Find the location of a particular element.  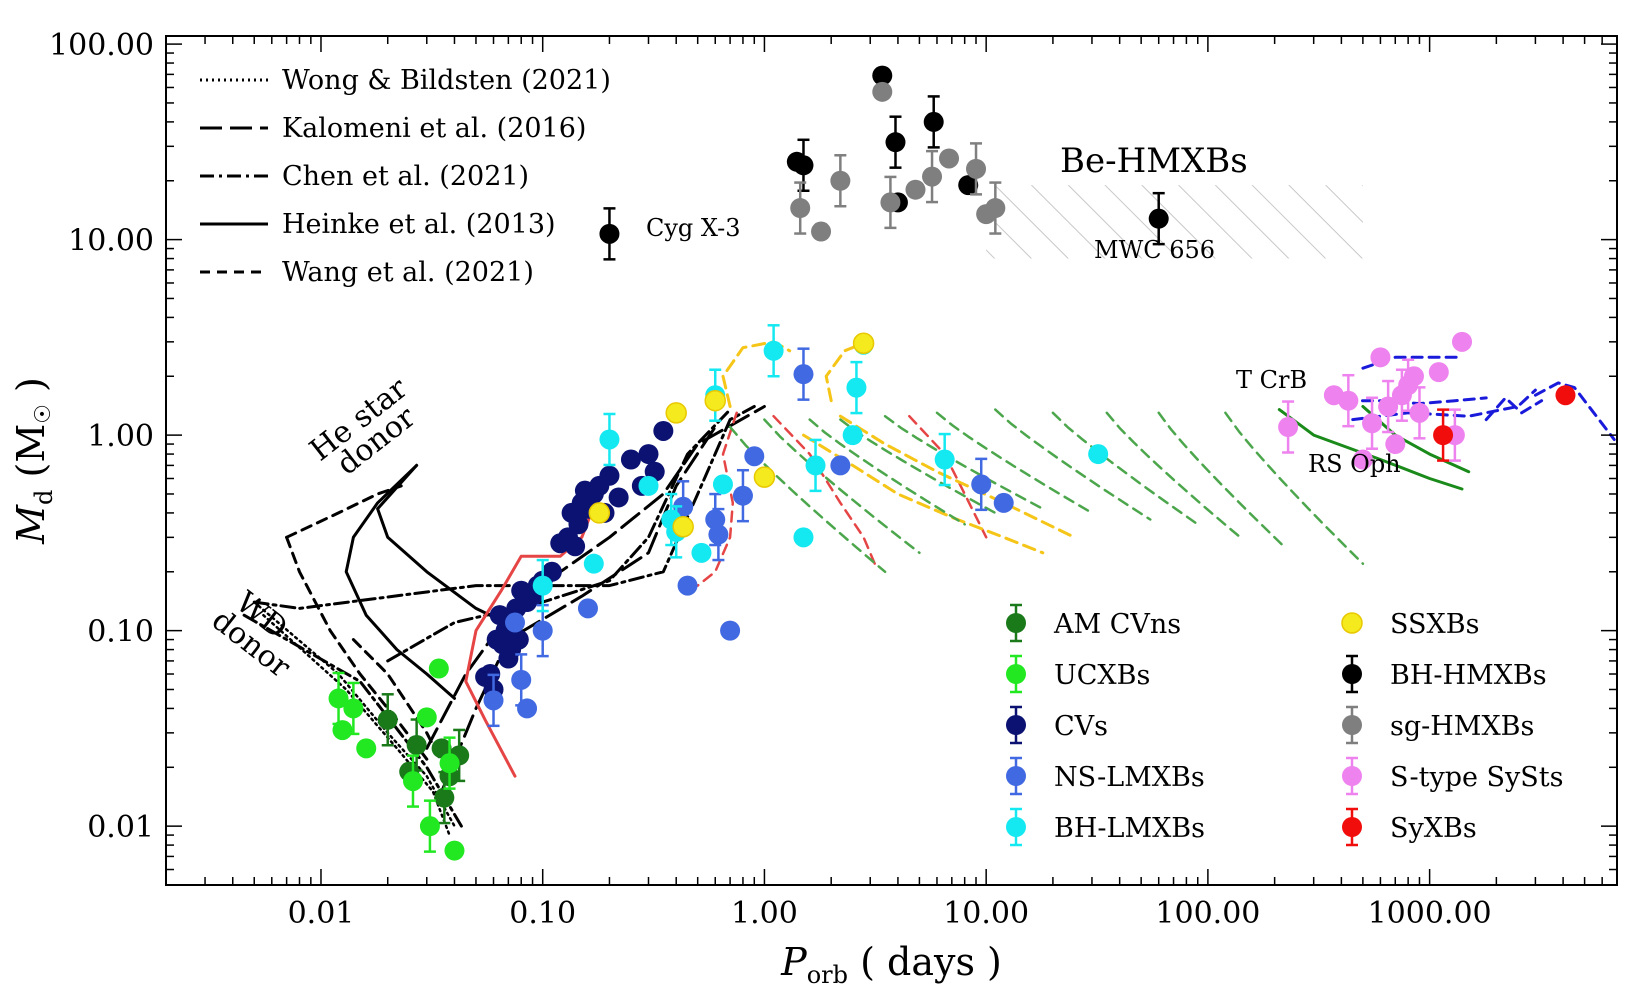

series-ssxbs is located at coordinates (731, 435).